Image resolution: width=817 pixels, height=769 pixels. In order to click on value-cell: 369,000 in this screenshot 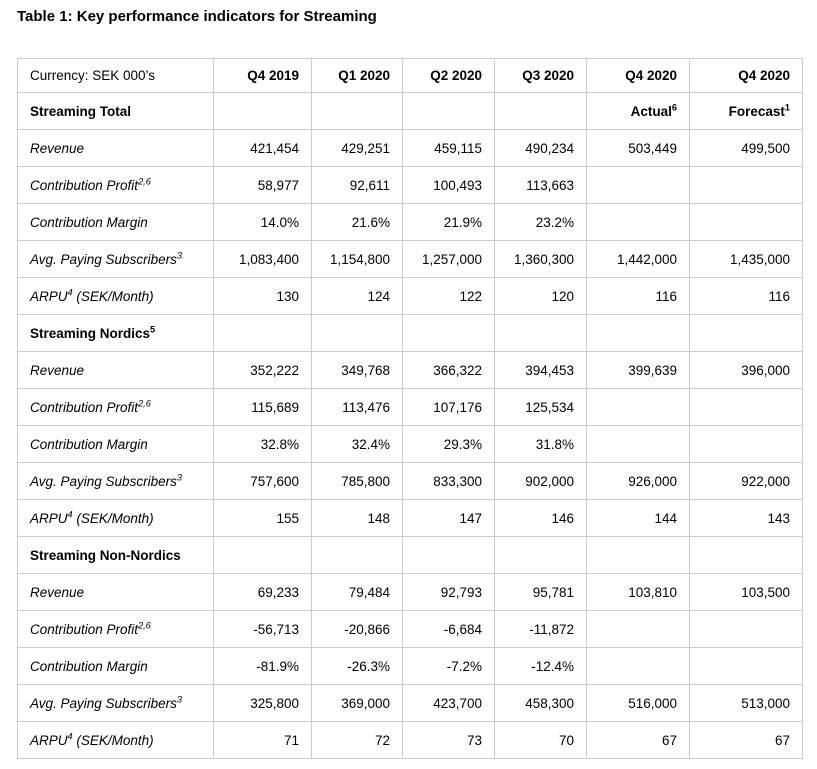, I will do `click(357, 703)`.